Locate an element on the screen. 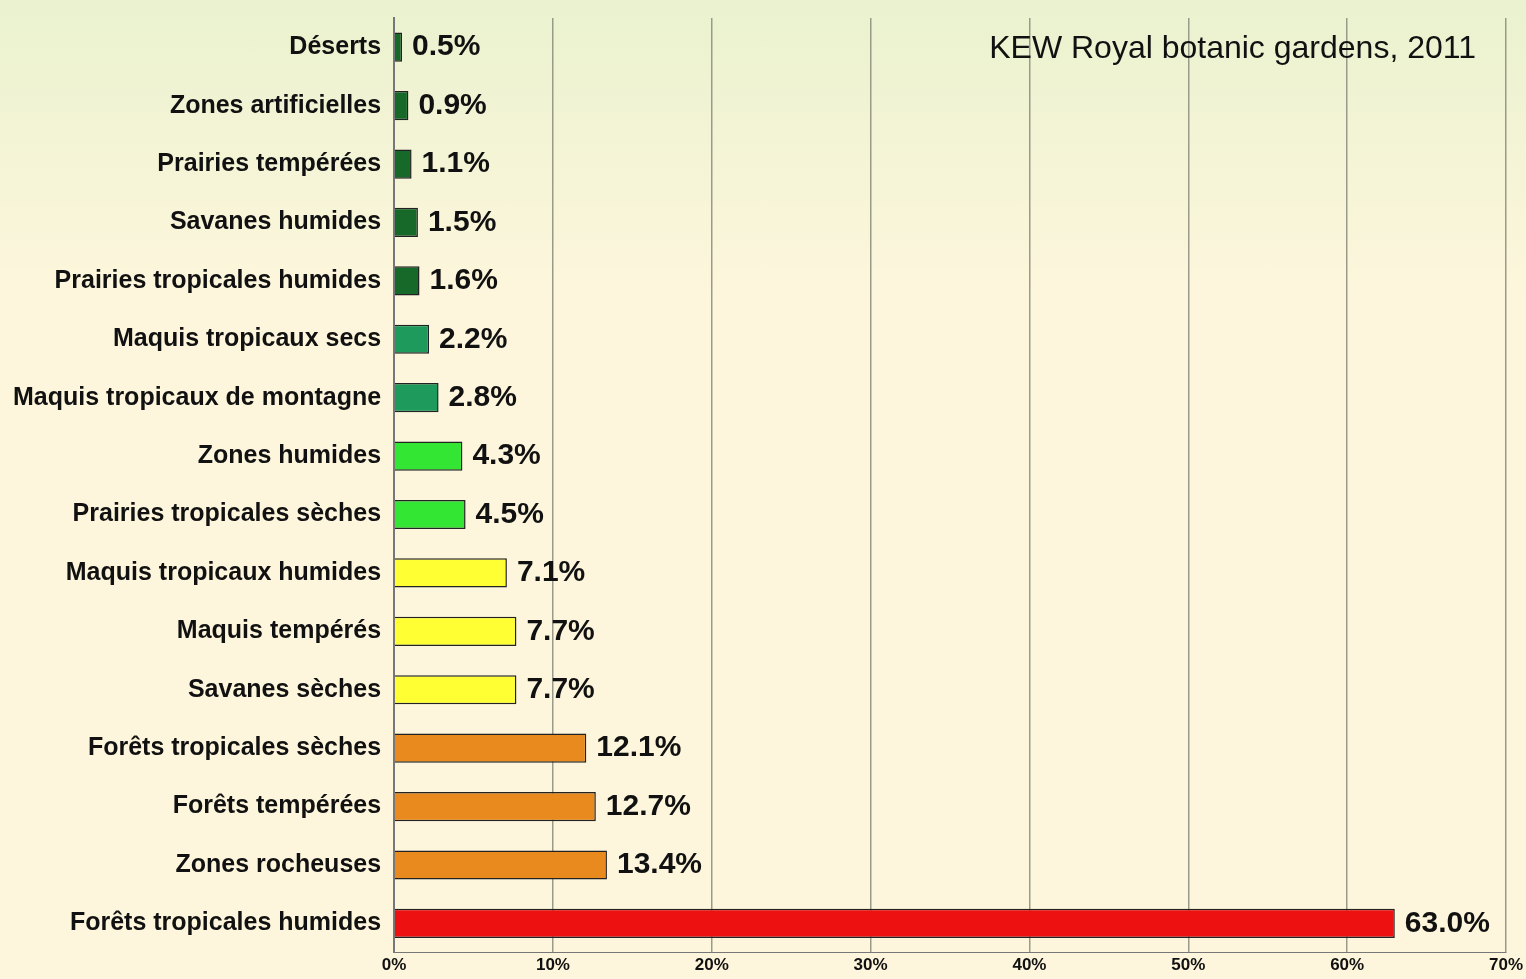  y-tick-label: Zones artificielles is located at coordinates (275, 103).